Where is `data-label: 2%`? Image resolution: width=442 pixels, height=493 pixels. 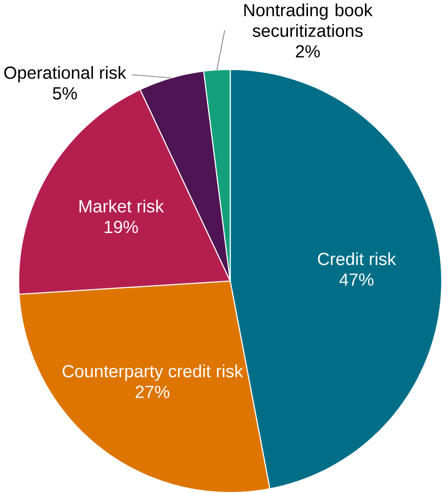 data-label: 2% is located at coordinates (308, 51).